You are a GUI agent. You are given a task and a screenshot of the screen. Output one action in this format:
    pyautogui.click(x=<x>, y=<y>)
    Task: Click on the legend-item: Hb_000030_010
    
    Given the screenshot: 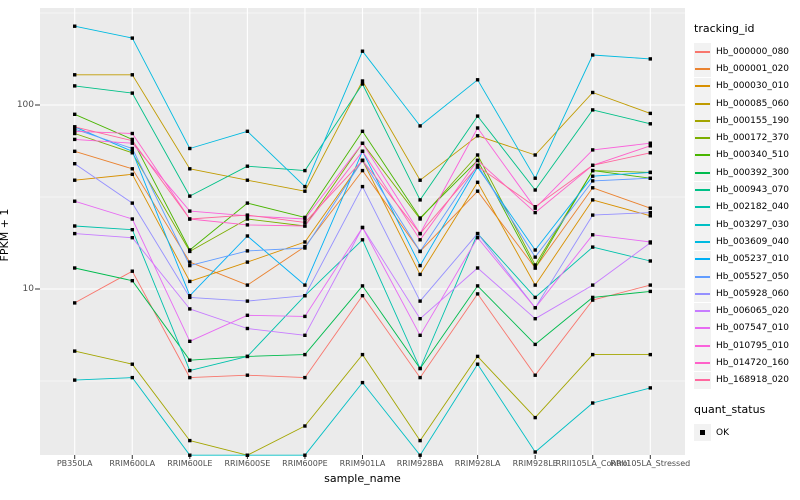 What is the action you would take?
    pyautogui.click(x=745, y=86)
    